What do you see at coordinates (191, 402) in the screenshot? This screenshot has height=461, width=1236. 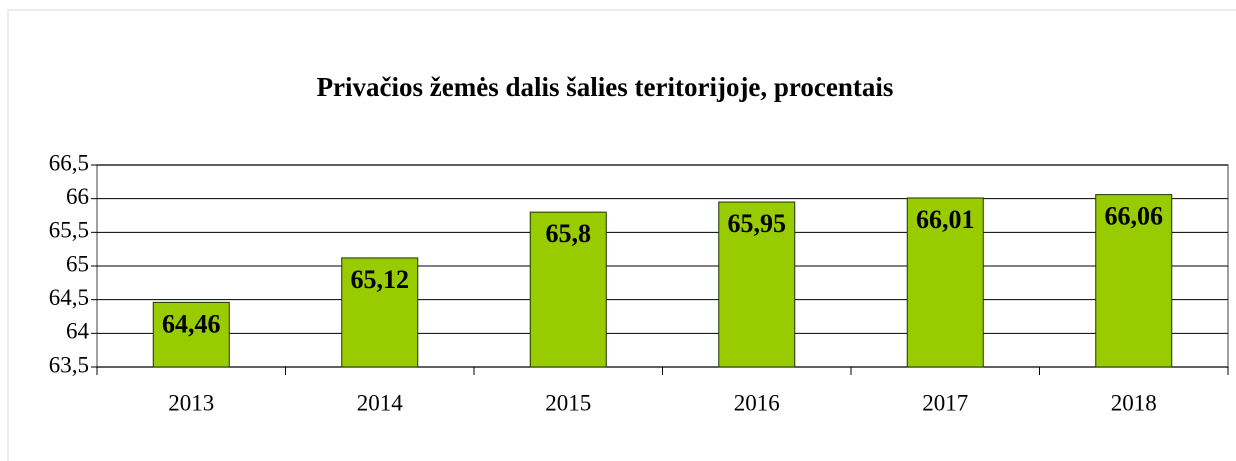 I see `x-tick-label: 2013` at bounding box center [191, 402].